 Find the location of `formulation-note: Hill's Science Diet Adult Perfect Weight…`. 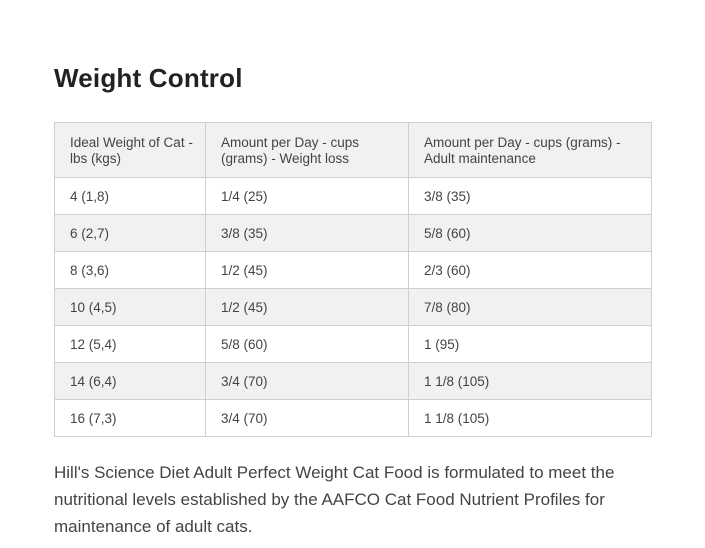

formulation-note: Hill's Science Diet Adult Perfect Weight… is located at coordinates (334, 499).